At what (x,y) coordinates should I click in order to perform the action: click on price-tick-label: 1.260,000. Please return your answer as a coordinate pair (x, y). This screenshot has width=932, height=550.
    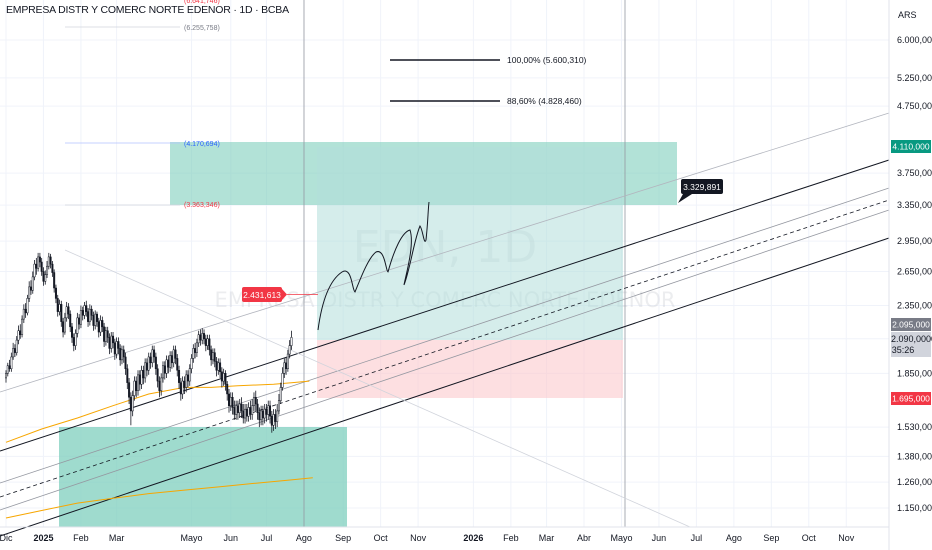
    Looking at the image, I should click on (914, 482).